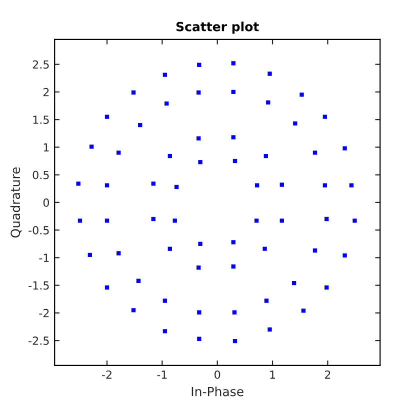  What do you see at coordinates (273, 374) in the screenshot?
I see `x-tick-label: 1` at bounding box center [273, 374].